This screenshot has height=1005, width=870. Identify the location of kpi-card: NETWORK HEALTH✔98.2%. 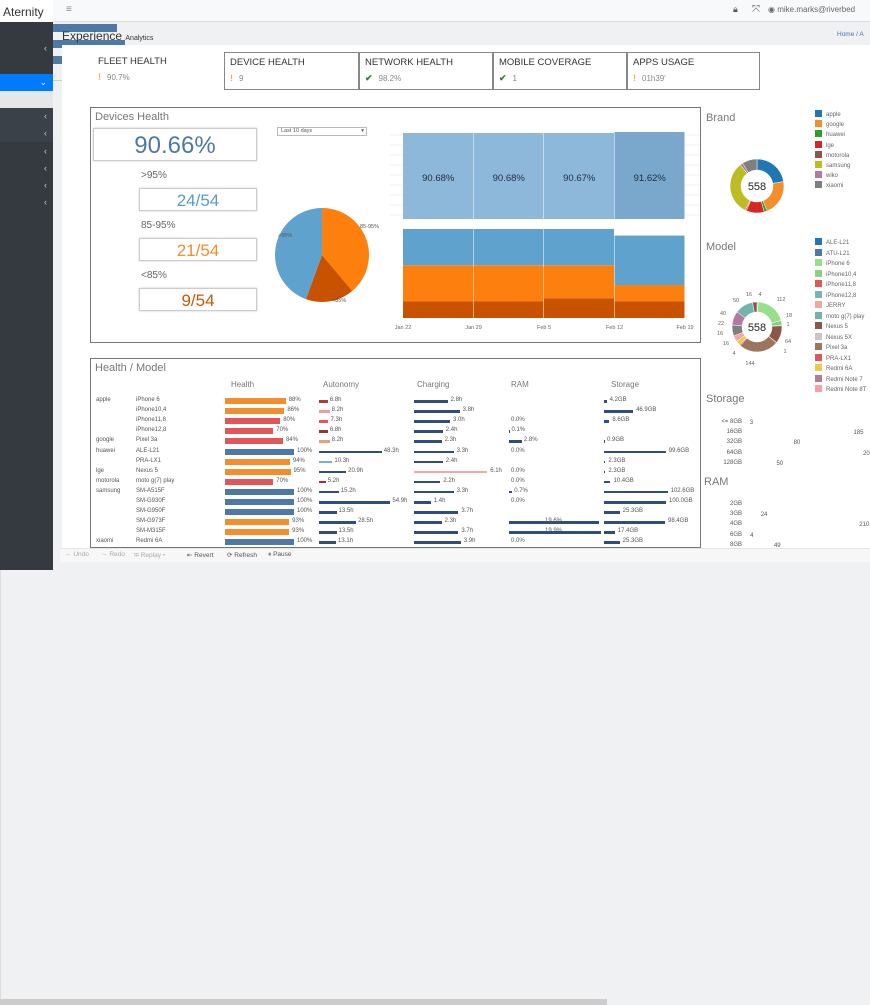
(426, 71).